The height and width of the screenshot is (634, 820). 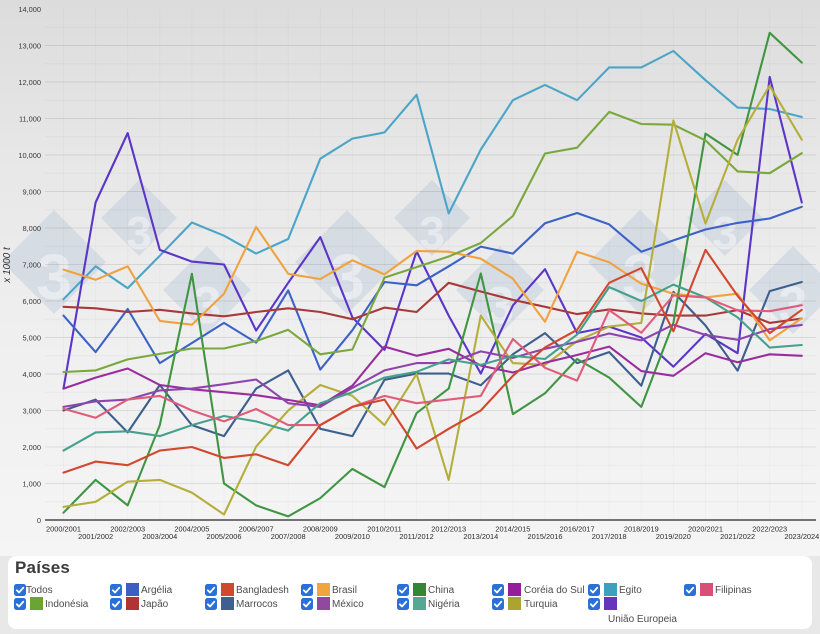 What do you see at coordinates (30, 119) in the screenshot?
I see `svg-text: 11,000` at bounding box center [30, 119].